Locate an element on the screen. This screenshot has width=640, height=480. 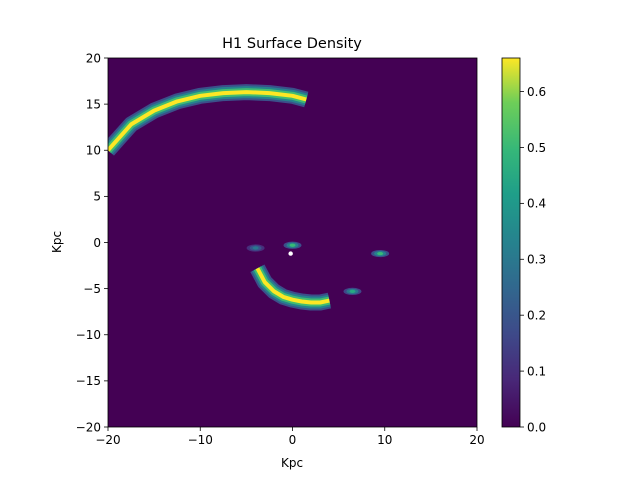
chart-title: H1 Surface Density is located at coordinates (292, 44).